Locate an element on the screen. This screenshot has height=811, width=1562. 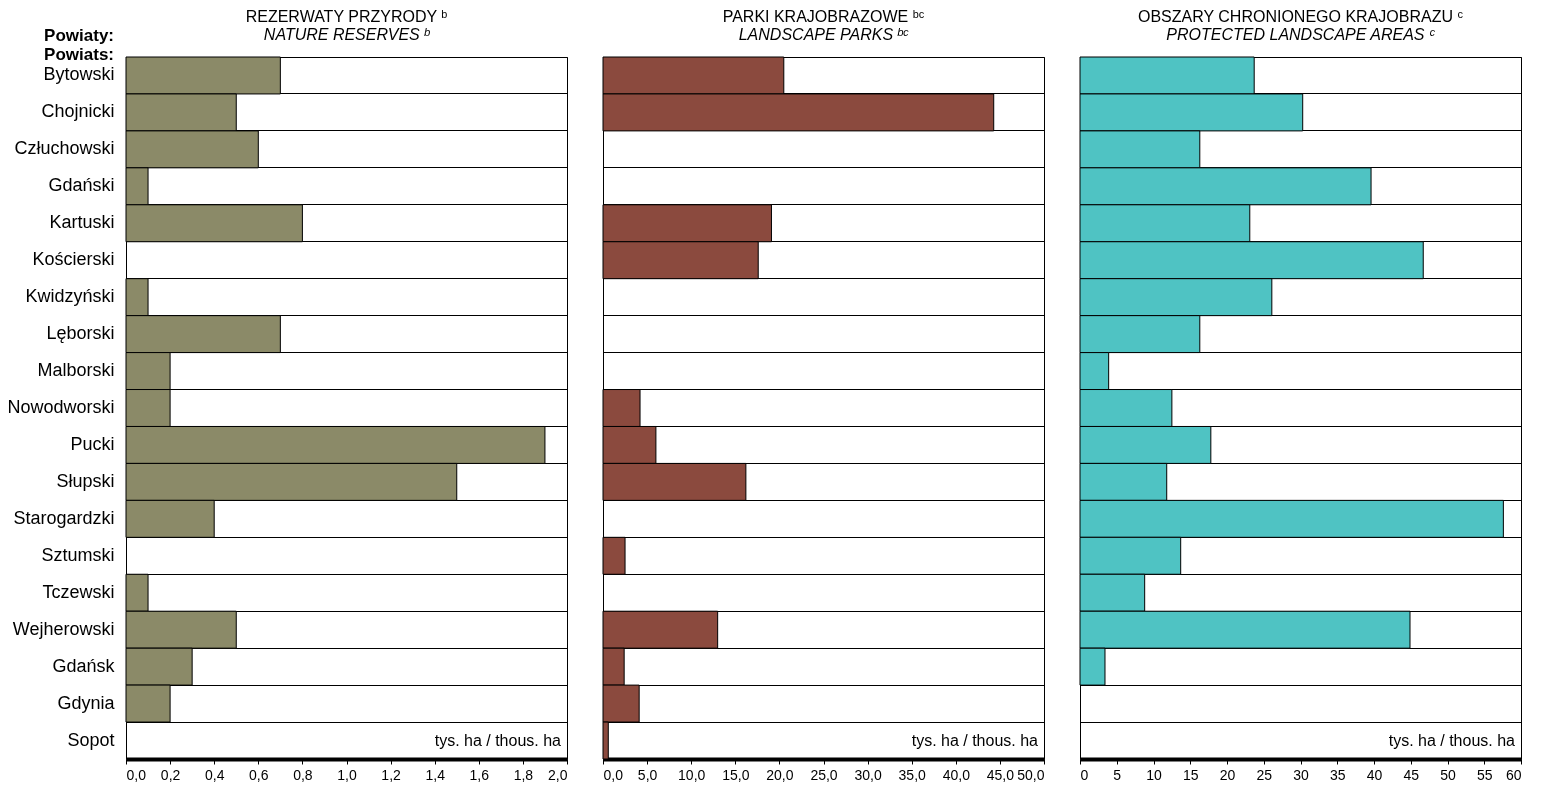
x-tick-label: 35 is located at coordinates (1337, 774).